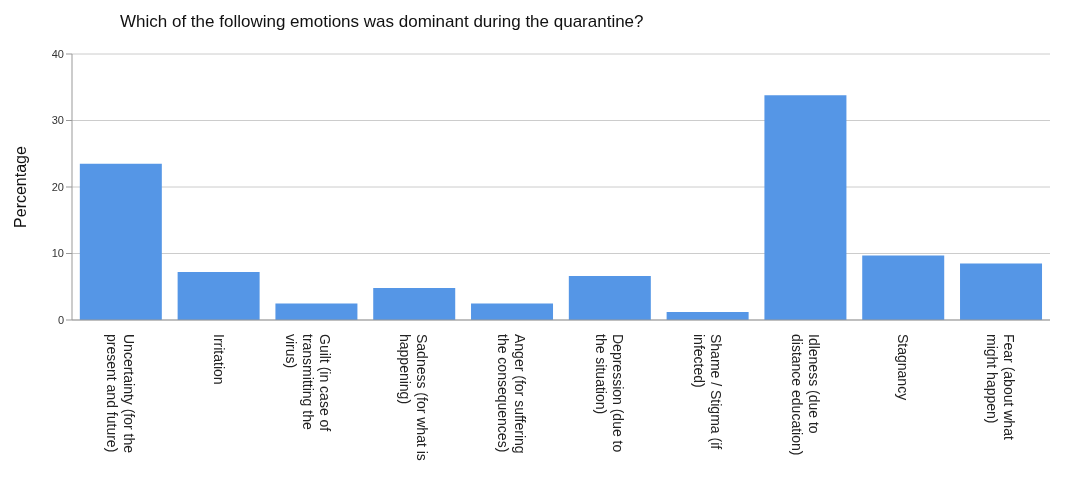 The height and width of the screenshot is (503, 1073). What do you see at coordinates (57, 53) in the screenshot?
I see `y-tick-label: 40` at bounding box center [57, 53].